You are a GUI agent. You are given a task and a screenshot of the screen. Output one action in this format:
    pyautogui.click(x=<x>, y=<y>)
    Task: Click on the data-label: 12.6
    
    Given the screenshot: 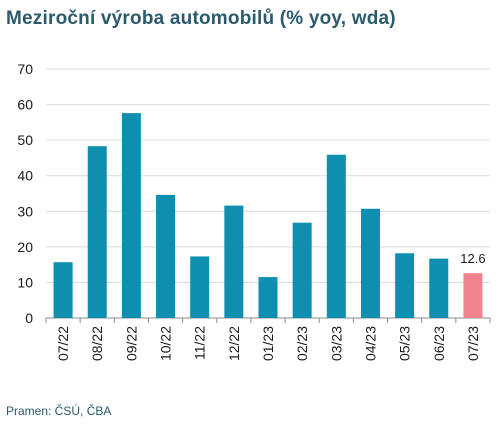 What is the action you would take?
    pyautogui.click(x=472, y=258)
    